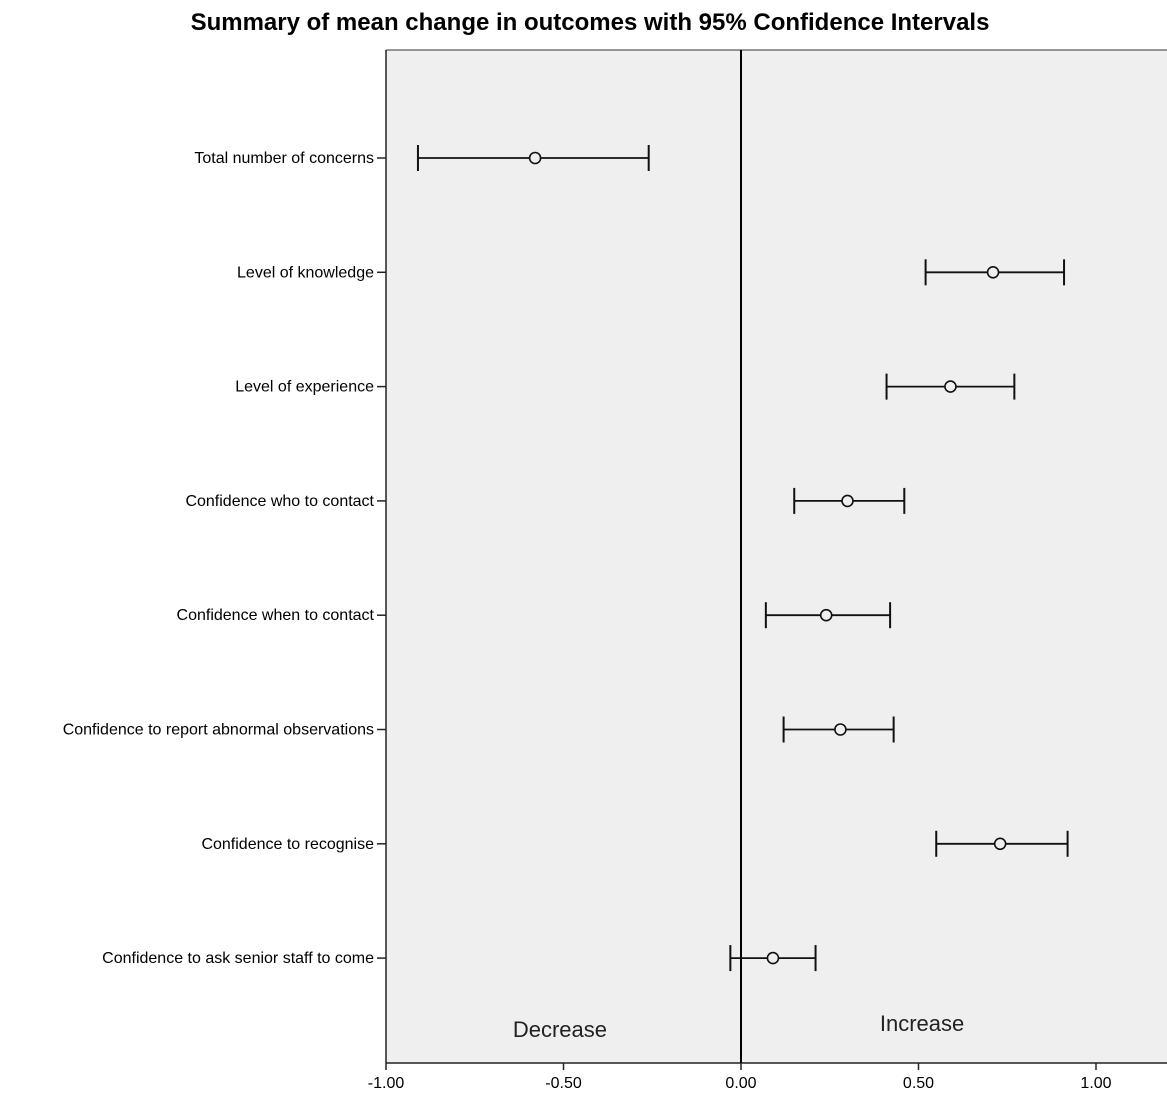 The width and height of the screenshot is (1167, 1100). I want to click on y-category-label: Total number of concerns, so click(284, 158).